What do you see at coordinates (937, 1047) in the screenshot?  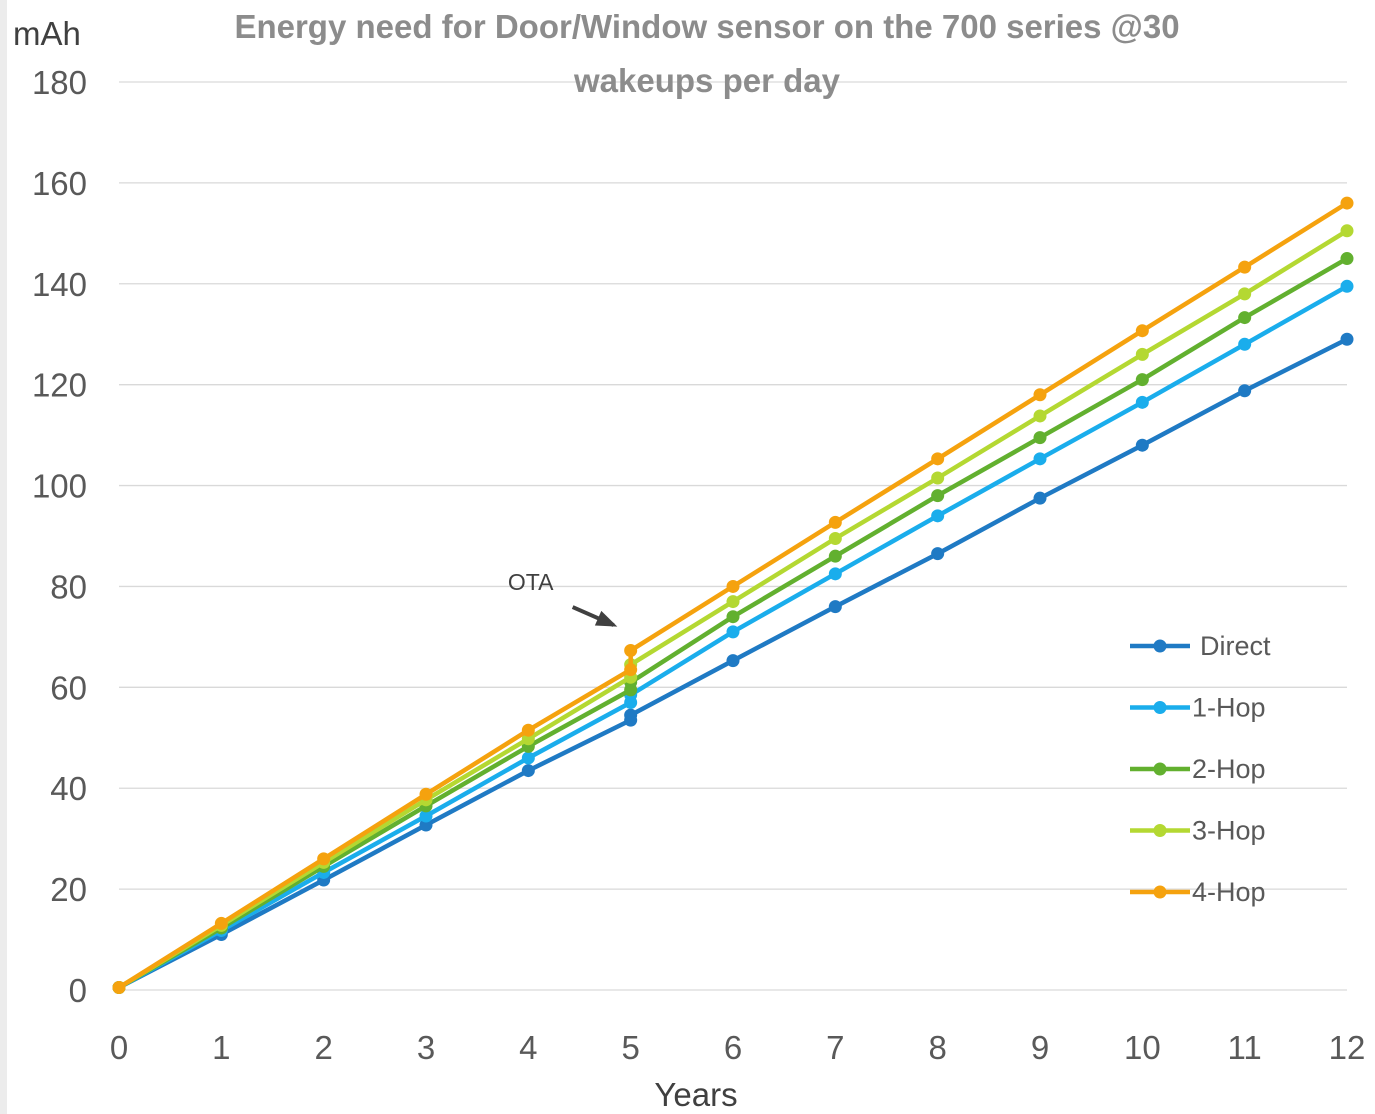 I see `x-tick-label: 8` at bounding box center [937, 1047].